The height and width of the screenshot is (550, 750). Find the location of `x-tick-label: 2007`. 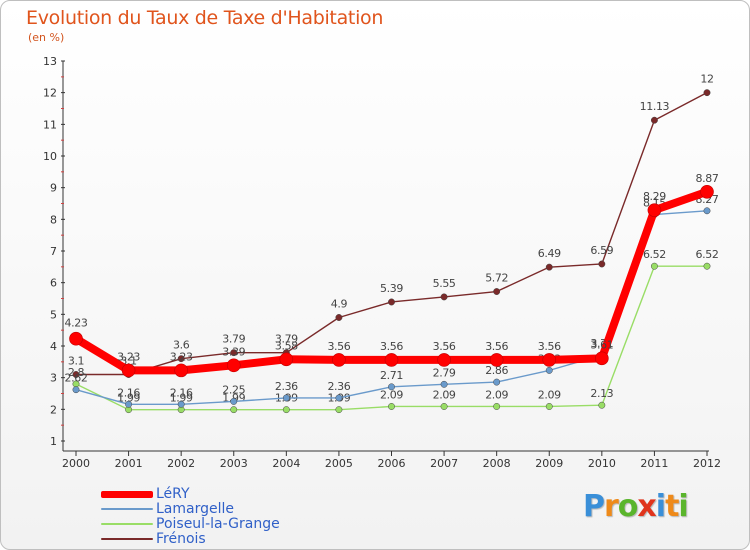

x-tick-label: 2007 is located at coordinates (444, 463).